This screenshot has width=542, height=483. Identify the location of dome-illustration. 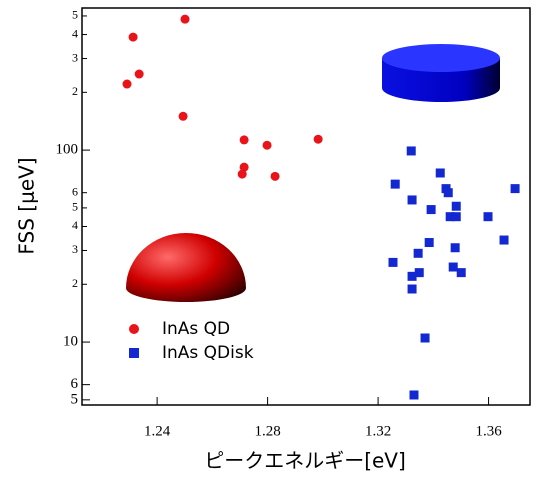
(186, 267).